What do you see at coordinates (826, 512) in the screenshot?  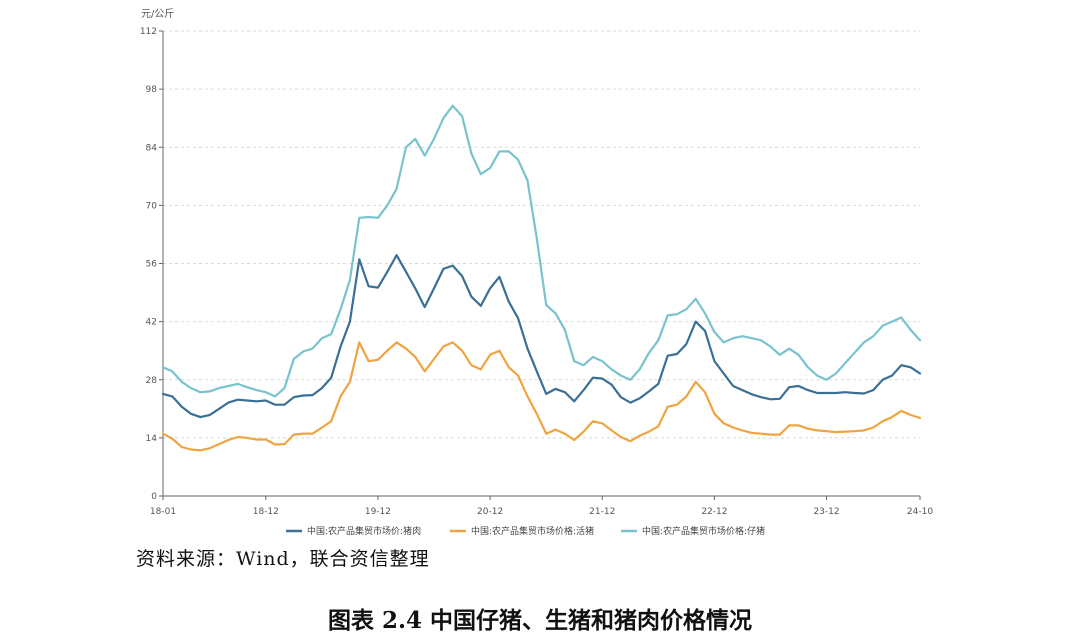 I see `x-tick-label: 23-12` at bounding box center [826, 512].